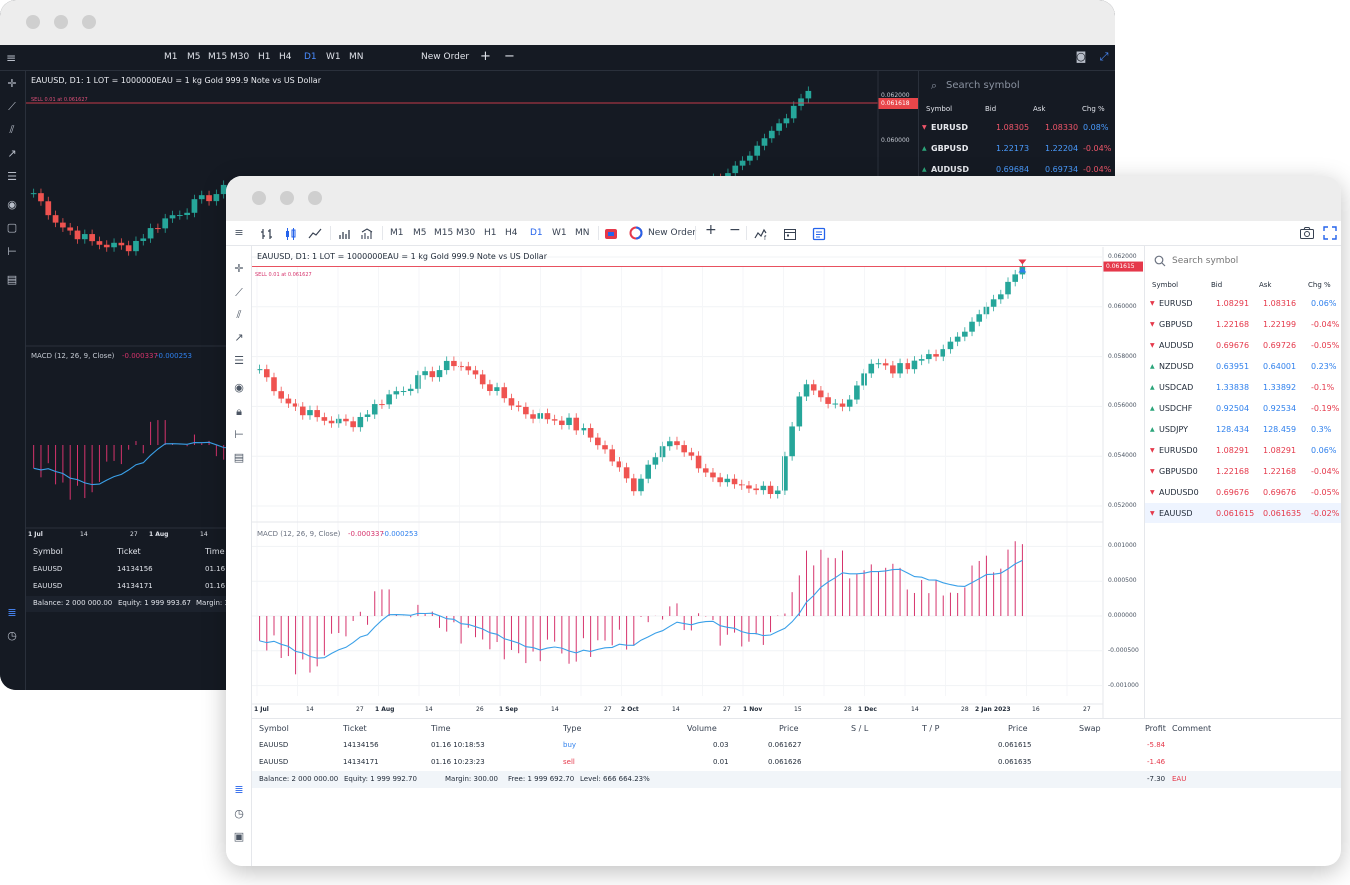  I want to click on new-order-icon, so click(636, 233).